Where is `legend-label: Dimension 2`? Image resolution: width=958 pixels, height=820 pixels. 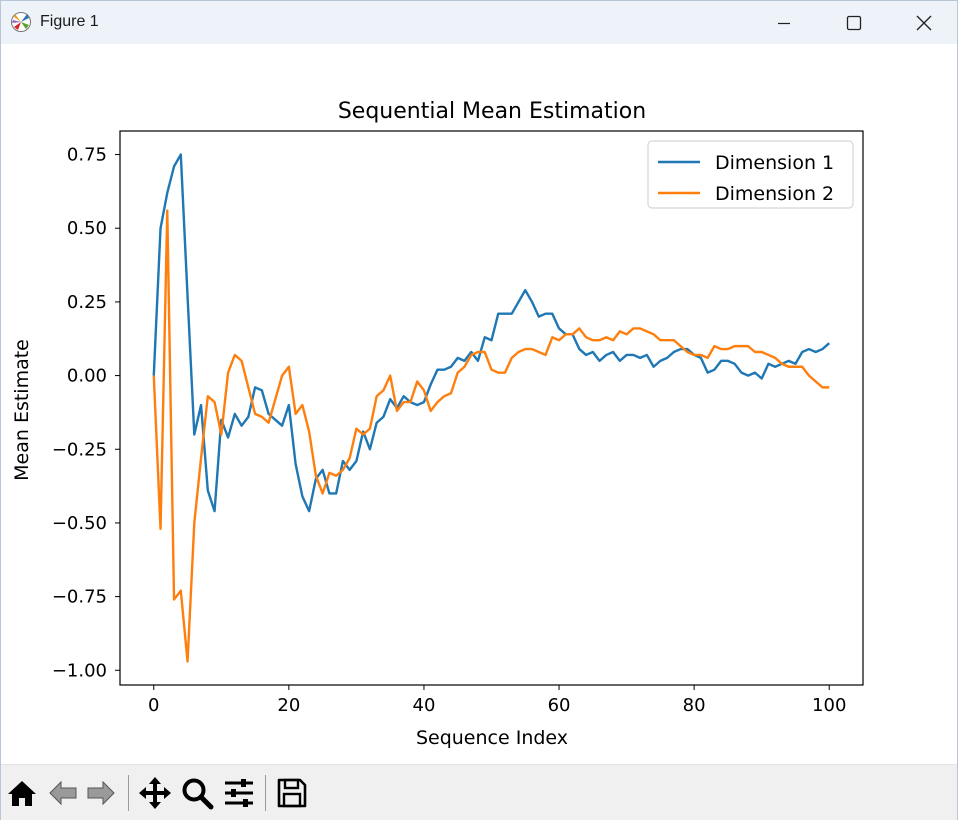
legend-label: Dimension 2 is located at coordinates (774, 194).